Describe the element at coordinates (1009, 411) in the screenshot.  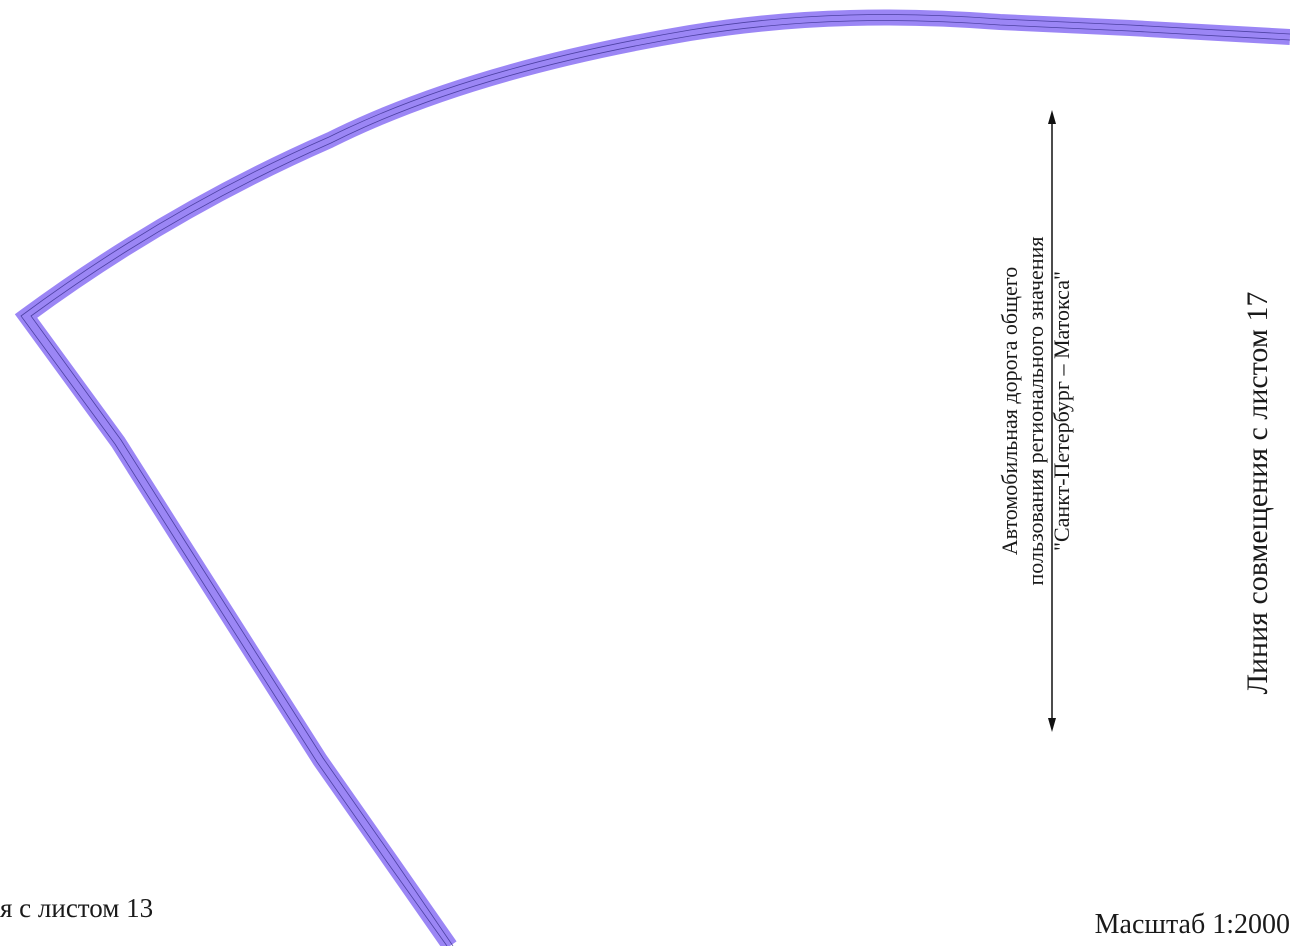
I see `road-label-line-1: Автомобильная дорога общего` at that location.